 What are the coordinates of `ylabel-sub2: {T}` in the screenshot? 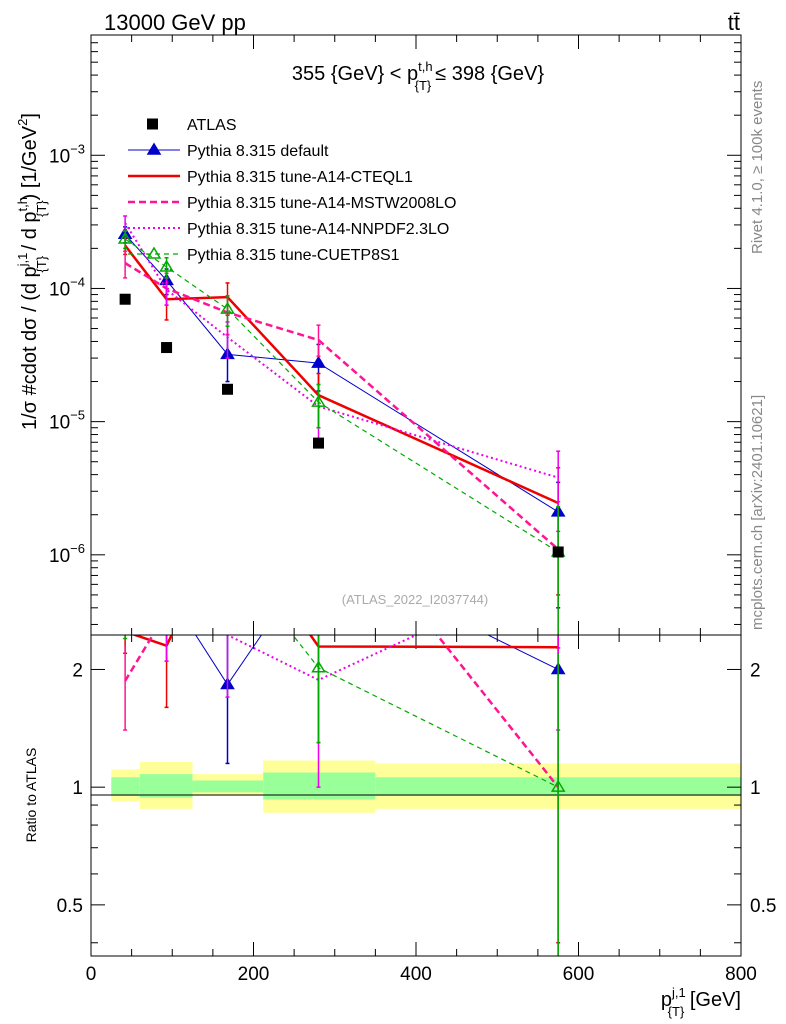 It's located at (41, 208).